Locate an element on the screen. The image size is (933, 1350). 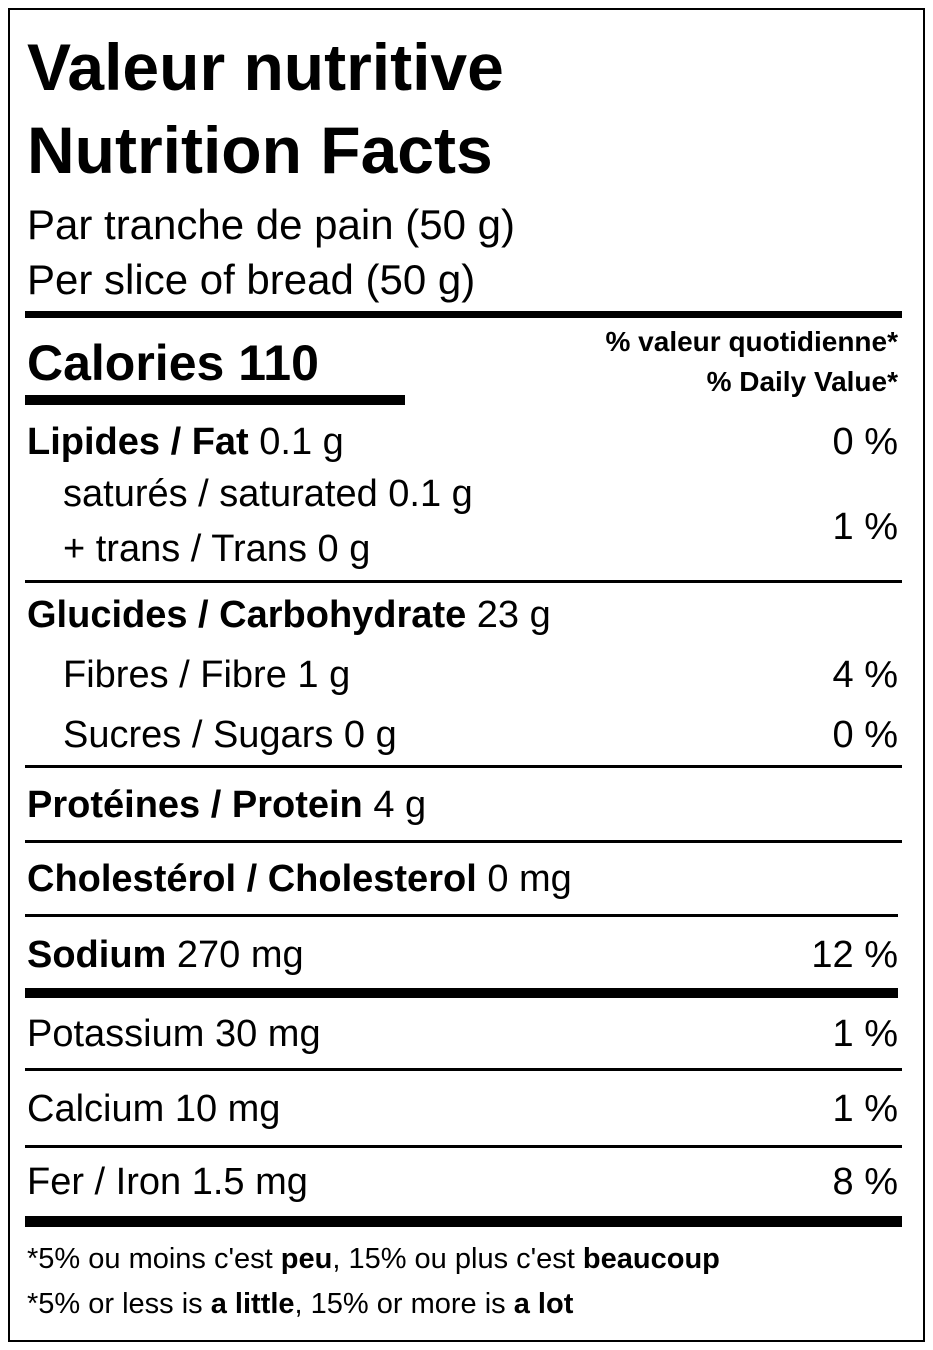
title-fr: Valeur nutritive is located at coordinates (265, 67).